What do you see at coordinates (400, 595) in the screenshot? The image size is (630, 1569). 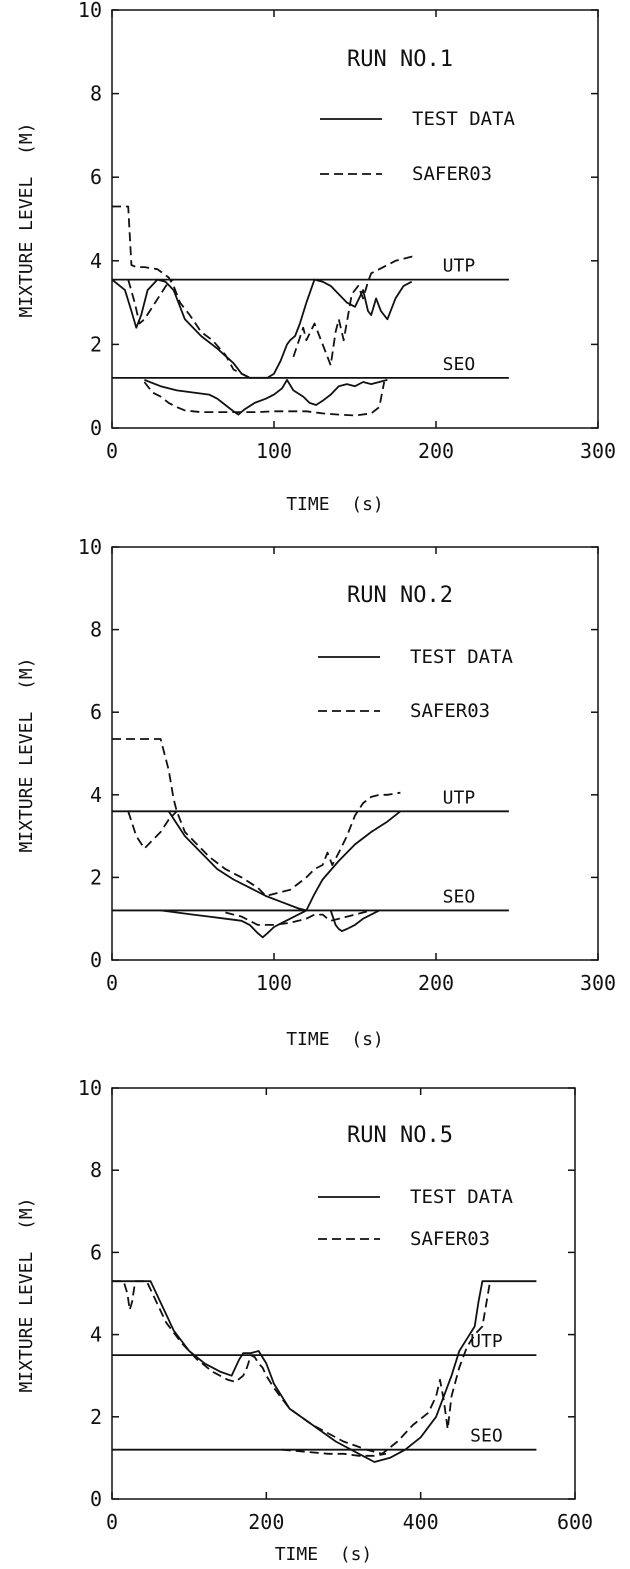 I see `chart-title: RUN NO.2` at bounding box center [400, 595].